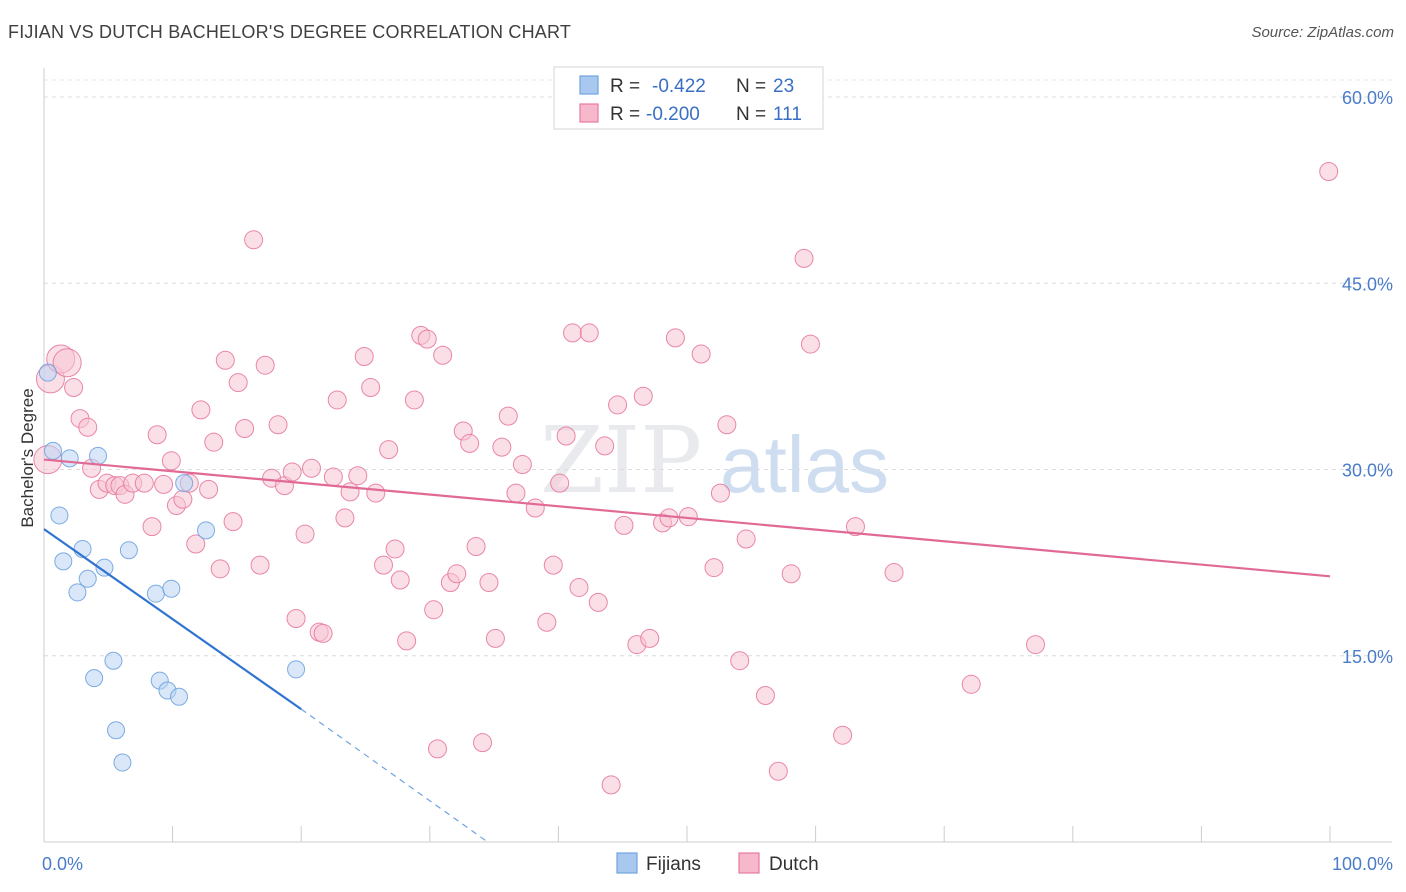  What do you see at coordinates (1367, 657) in the screenshot?
I see `y-tick-label: 15.0%` at bounding box center [1367, 657].